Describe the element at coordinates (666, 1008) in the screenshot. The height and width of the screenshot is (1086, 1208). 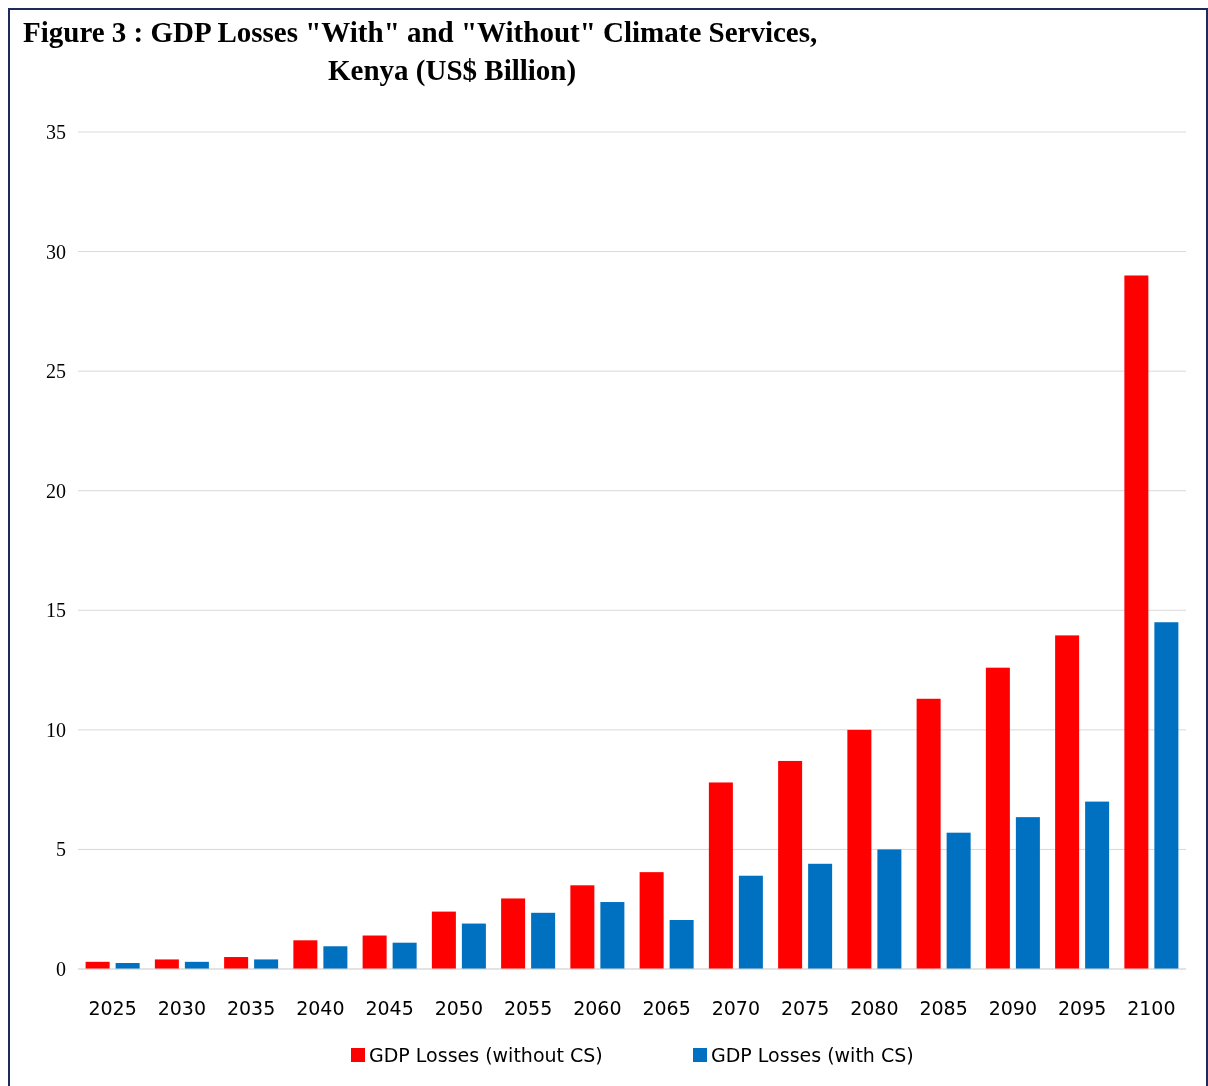
I see `x-tick-label: 2065` at that location.